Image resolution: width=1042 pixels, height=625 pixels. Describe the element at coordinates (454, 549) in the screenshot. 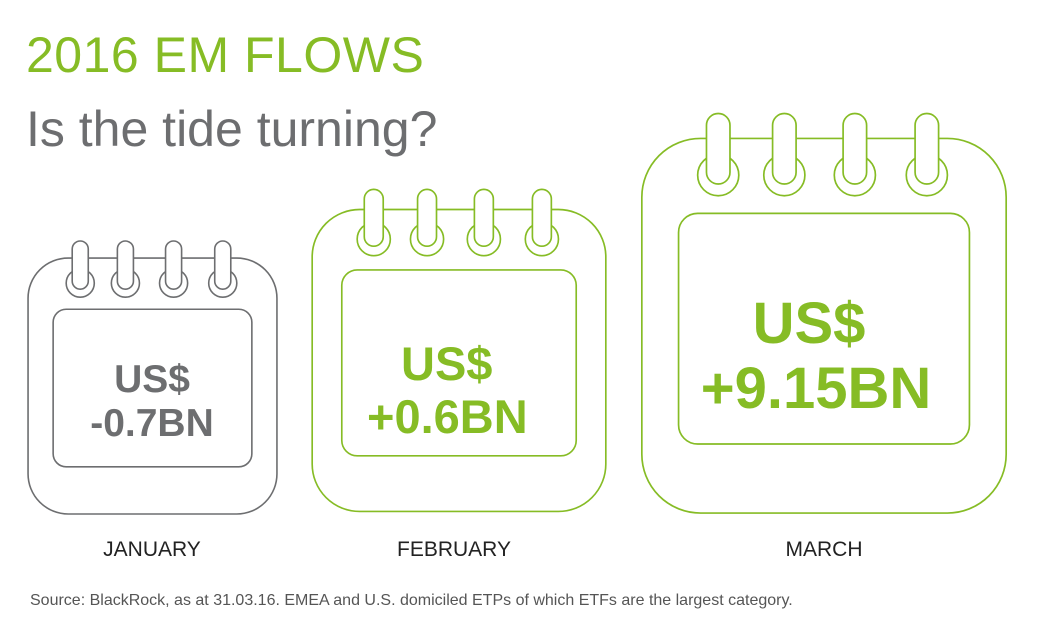

I see `month-label-february: FEBRUARY` at that location.